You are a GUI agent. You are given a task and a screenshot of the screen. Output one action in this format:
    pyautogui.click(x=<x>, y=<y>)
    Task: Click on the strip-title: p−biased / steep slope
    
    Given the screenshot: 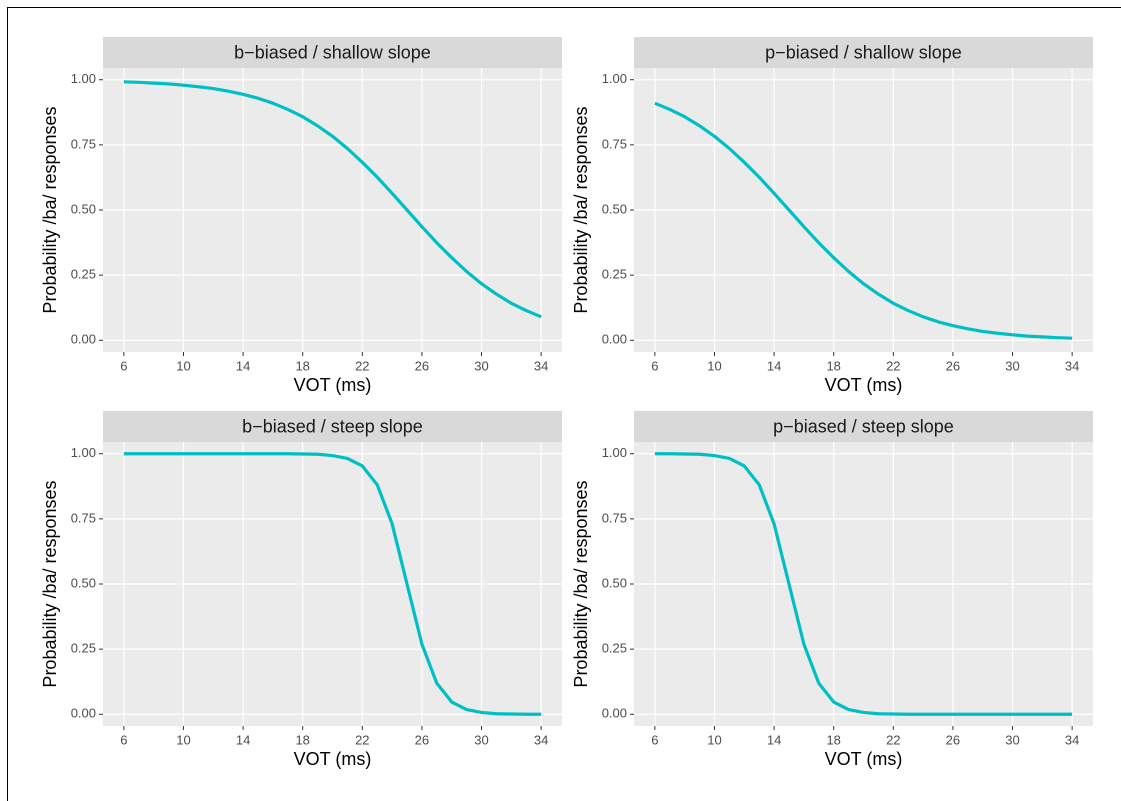 What is the action you would take?
    pyautogui.click(x=863, y=426)
    